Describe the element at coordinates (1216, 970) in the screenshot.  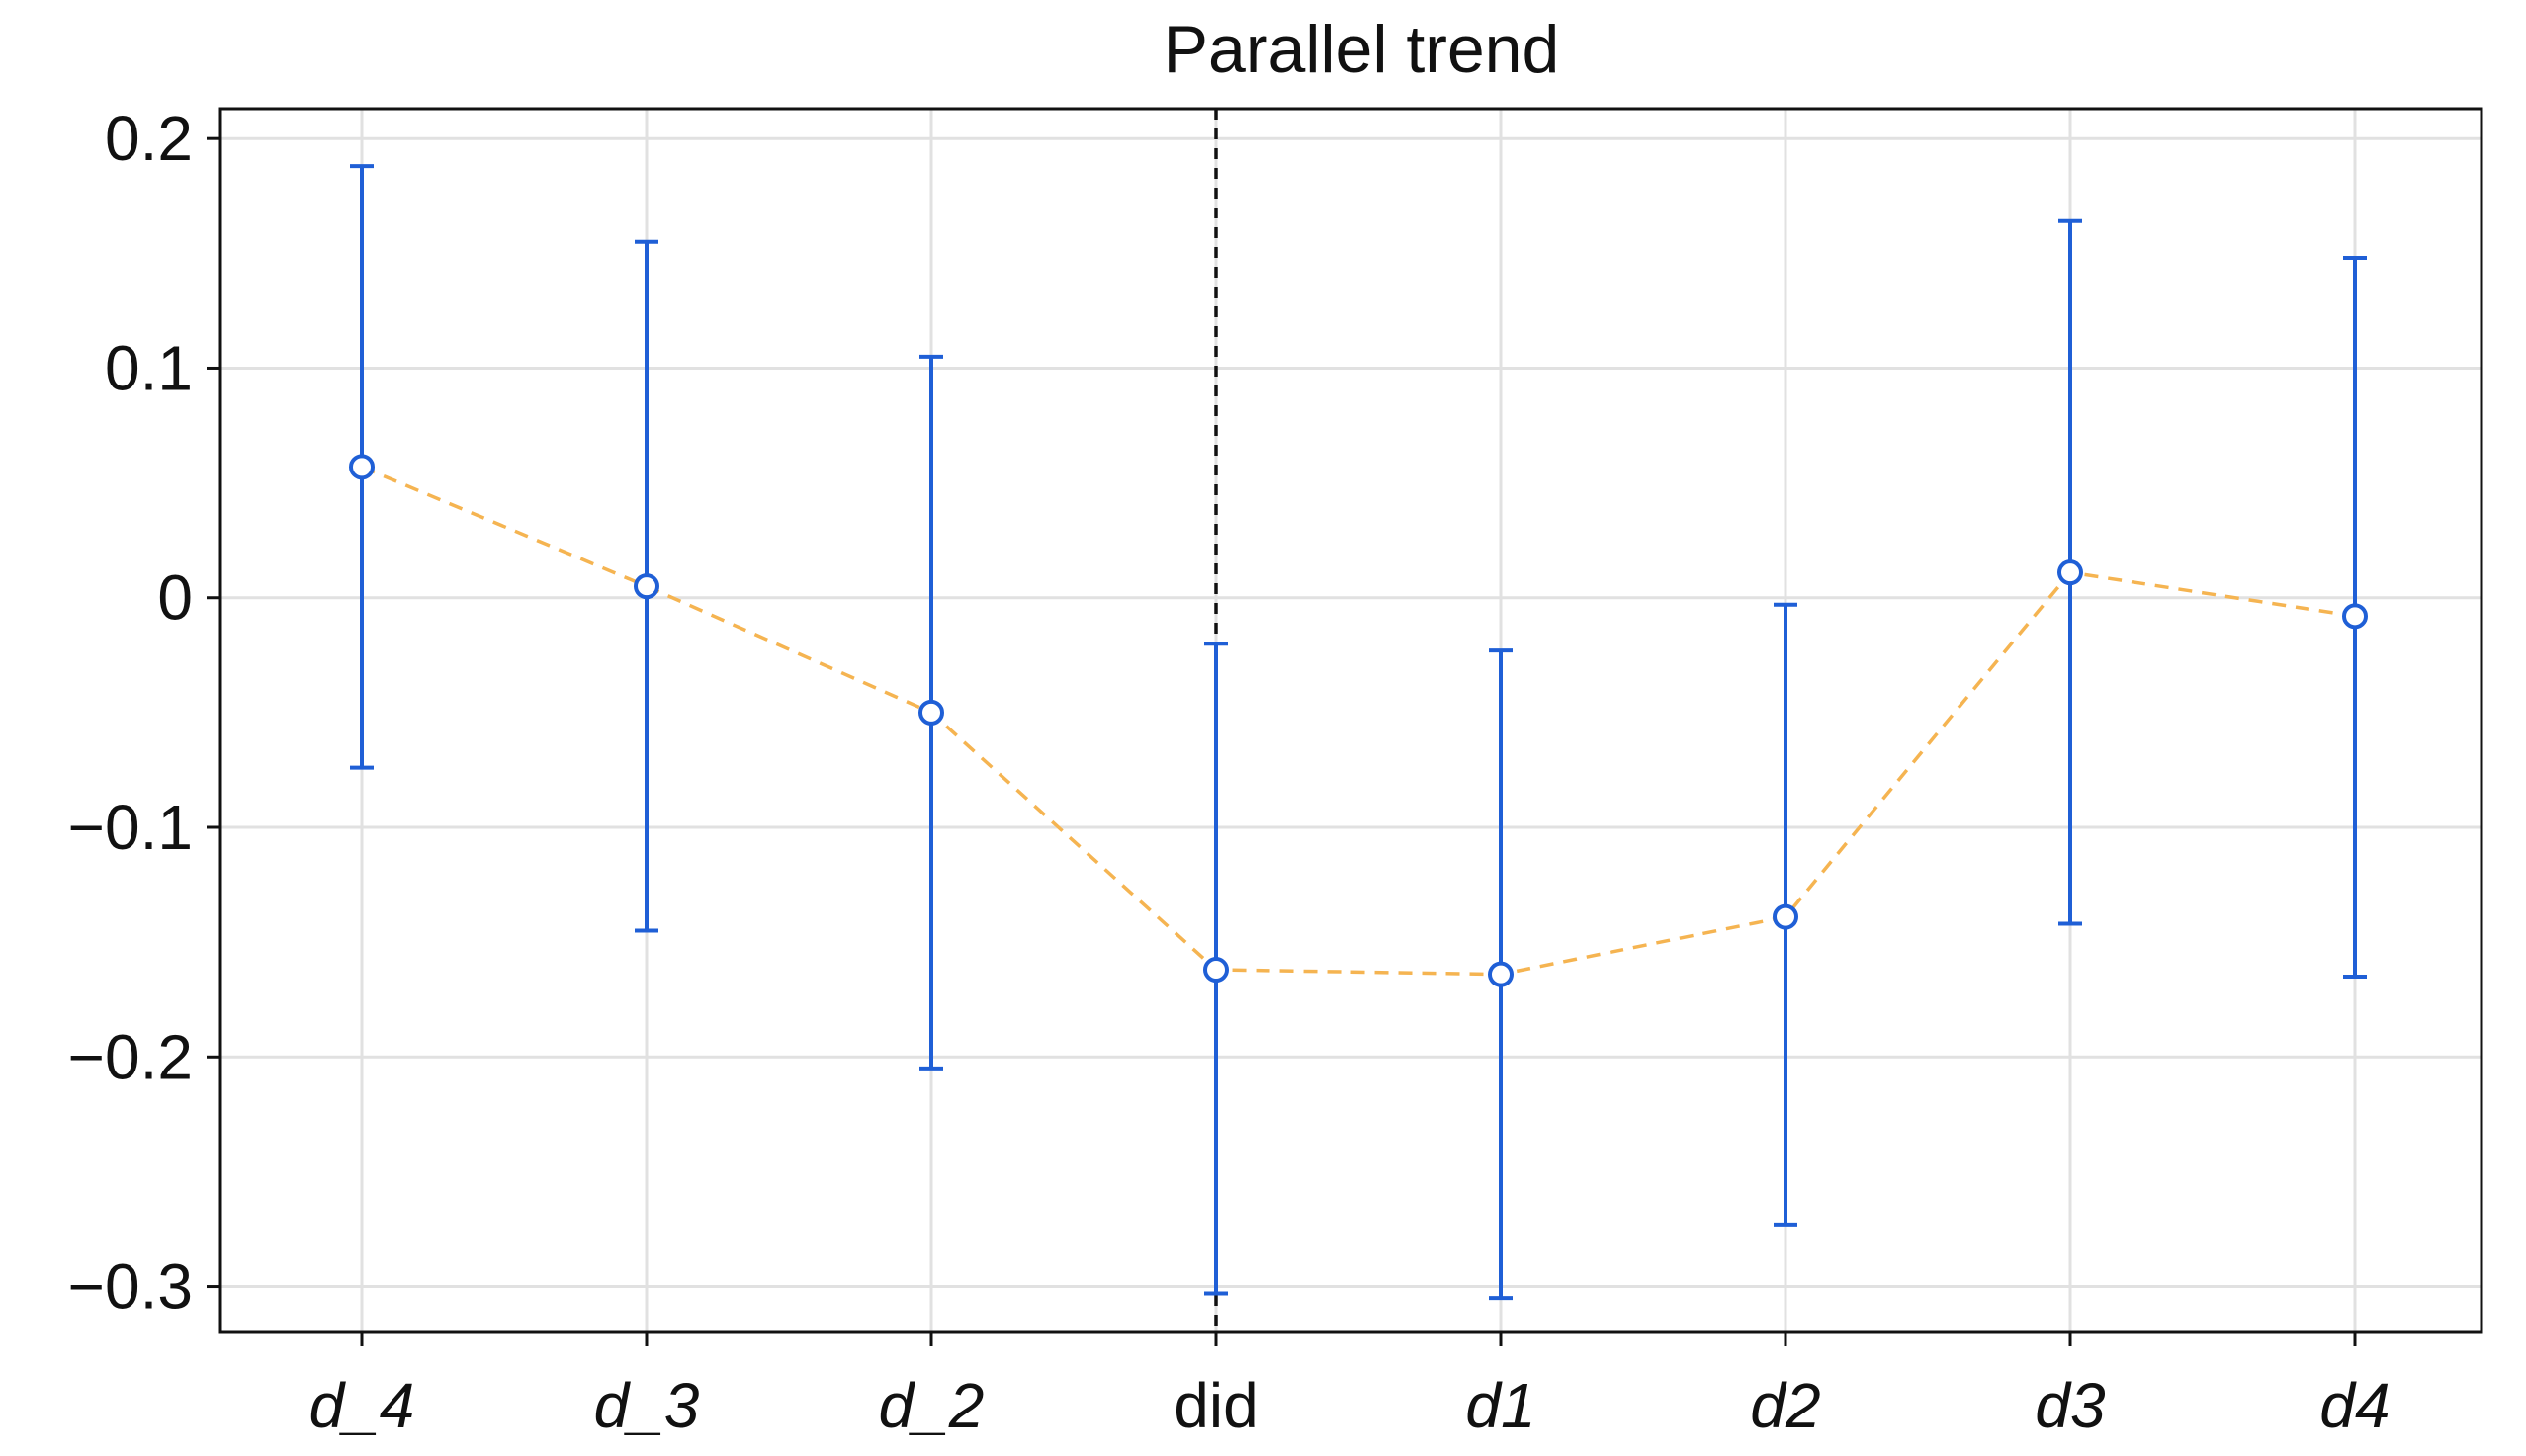
I see `point-marker-did` at that location.